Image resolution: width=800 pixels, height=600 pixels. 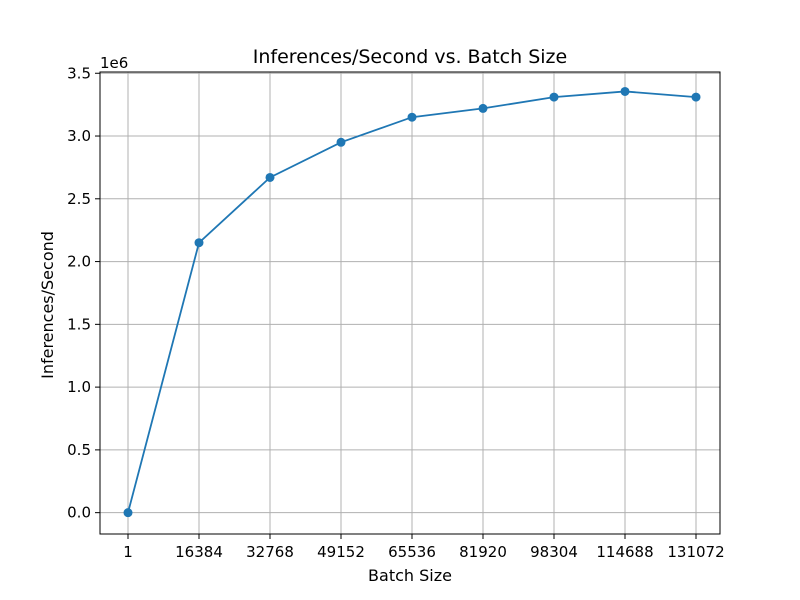 What do you see at coordinates (341, 552) in the screenshot?
I see `x-tick-label: 49152` at bounding box center [341, 552].